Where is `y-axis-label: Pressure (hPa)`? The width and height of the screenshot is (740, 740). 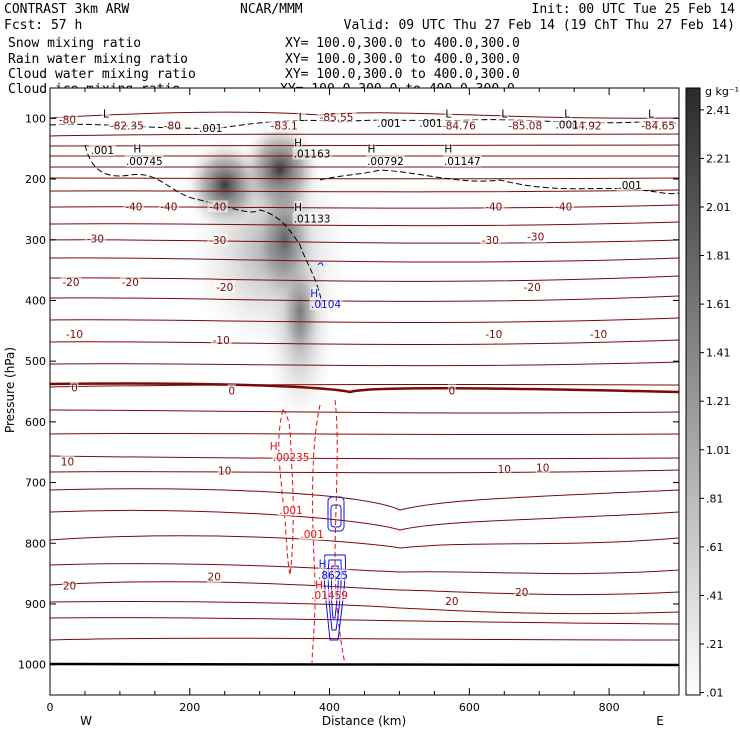 y-axis-label: Pressure (hPa) is located at coordinates (10, 390).